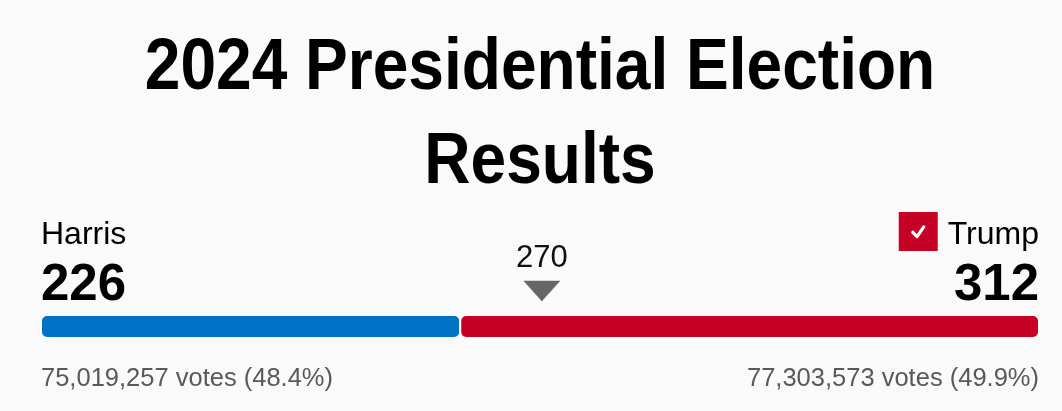 Image resolution: width=1062 pixels, height=411 pixels. What do you see at coordinates (84, 282) in the screenshot?
I see `data-label: 226` at bounding box center [84, 282].